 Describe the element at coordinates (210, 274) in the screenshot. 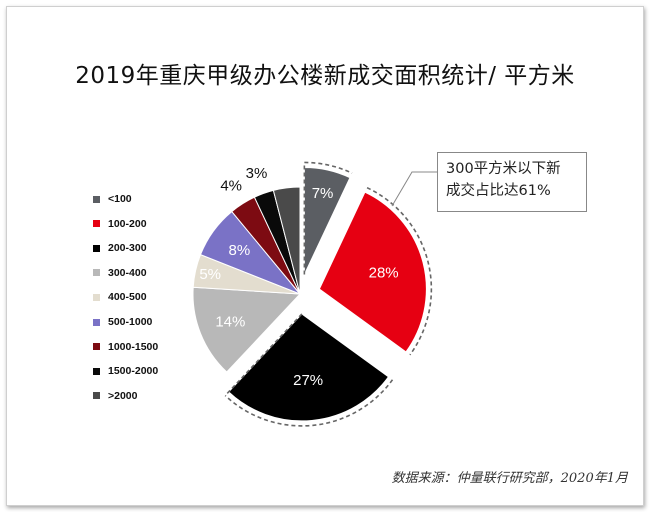

I see `slice-label-4: 5%` at that location.